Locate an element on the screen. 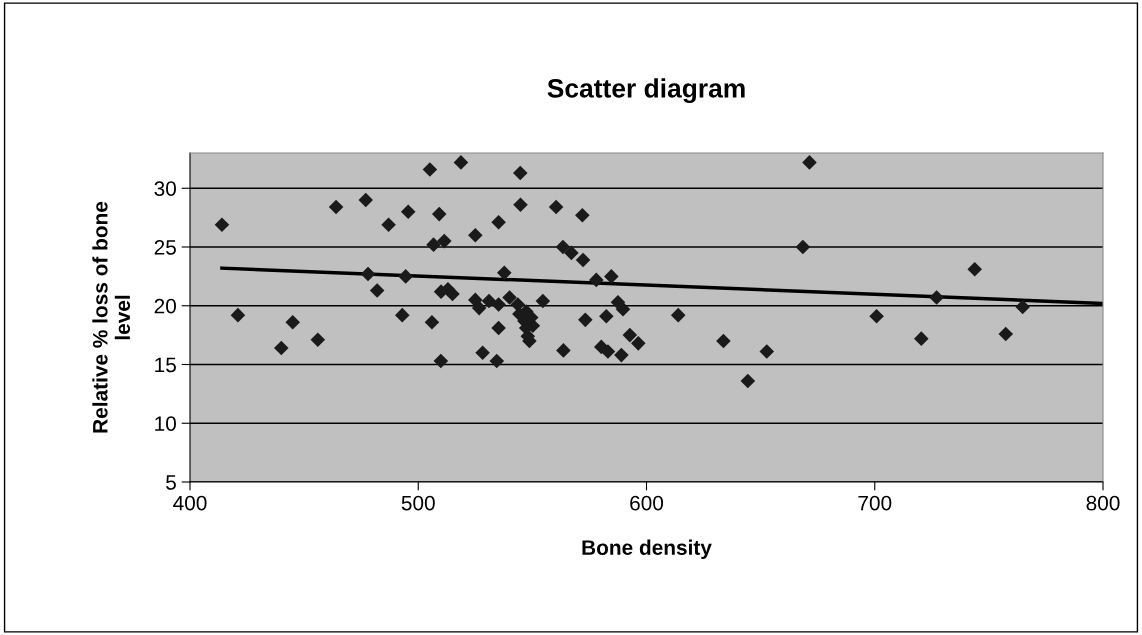 This screenshot has height=635, width=1142. y-tick-label: 25 is located at coordinates (165, 247).